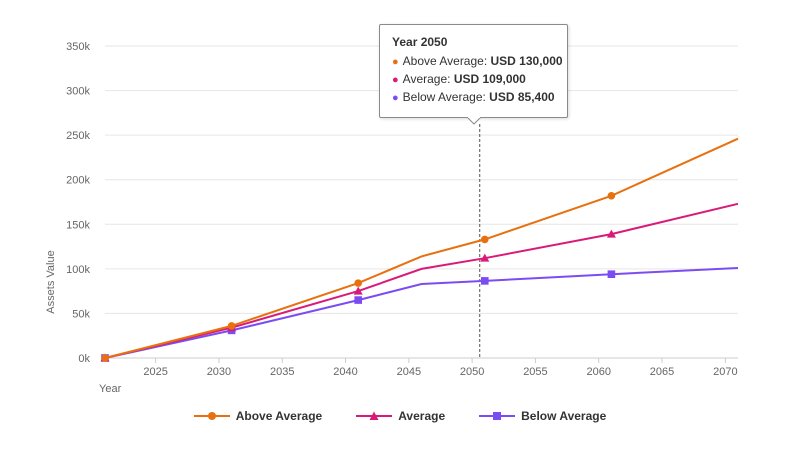 The image size is (800, 450). I want to click on tooltip-row-below-average: ● Below Average: USD 85,400, so click(474, 97).